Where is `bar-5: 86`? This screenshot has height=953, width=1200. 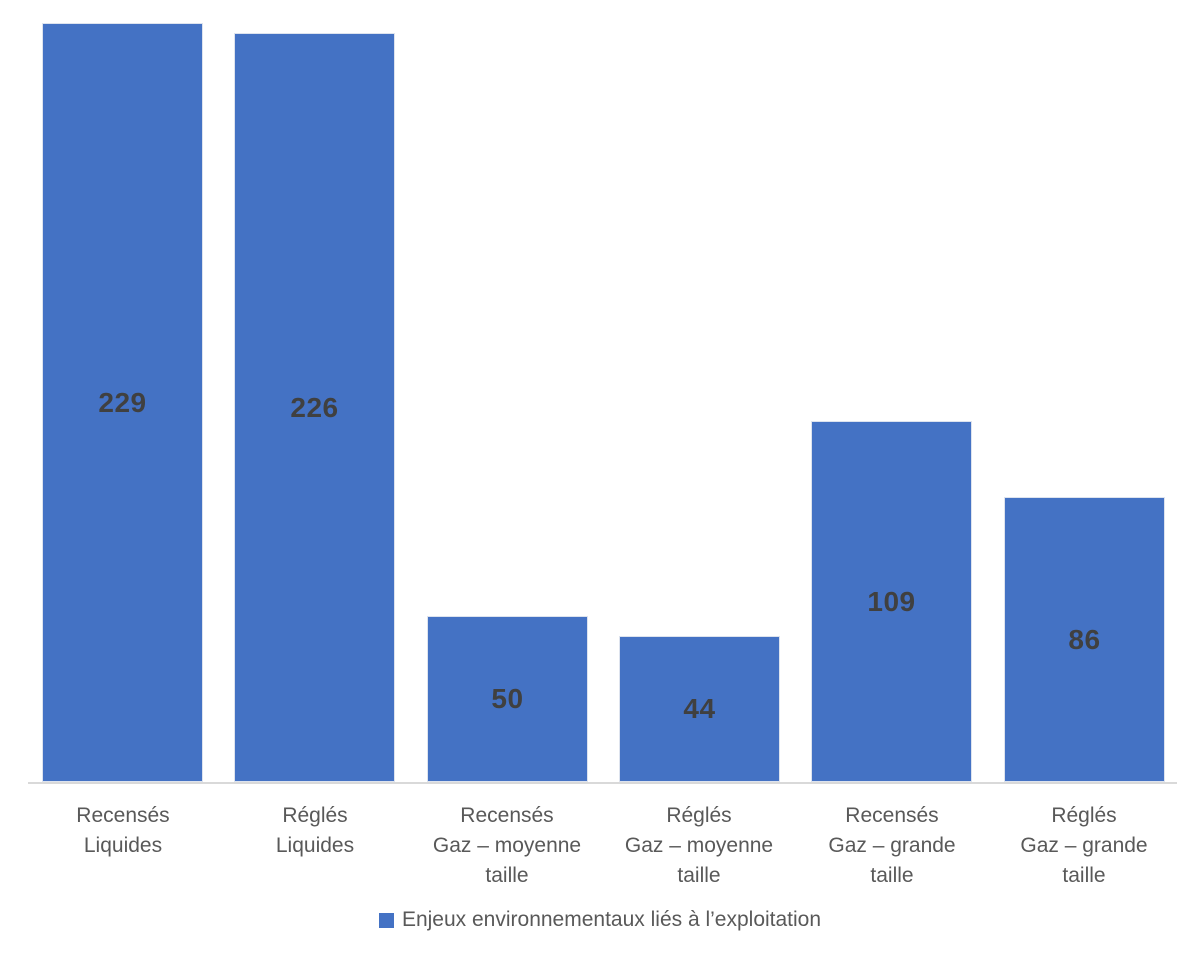
bar-5: 86 is located at coordinates (1084, 639).